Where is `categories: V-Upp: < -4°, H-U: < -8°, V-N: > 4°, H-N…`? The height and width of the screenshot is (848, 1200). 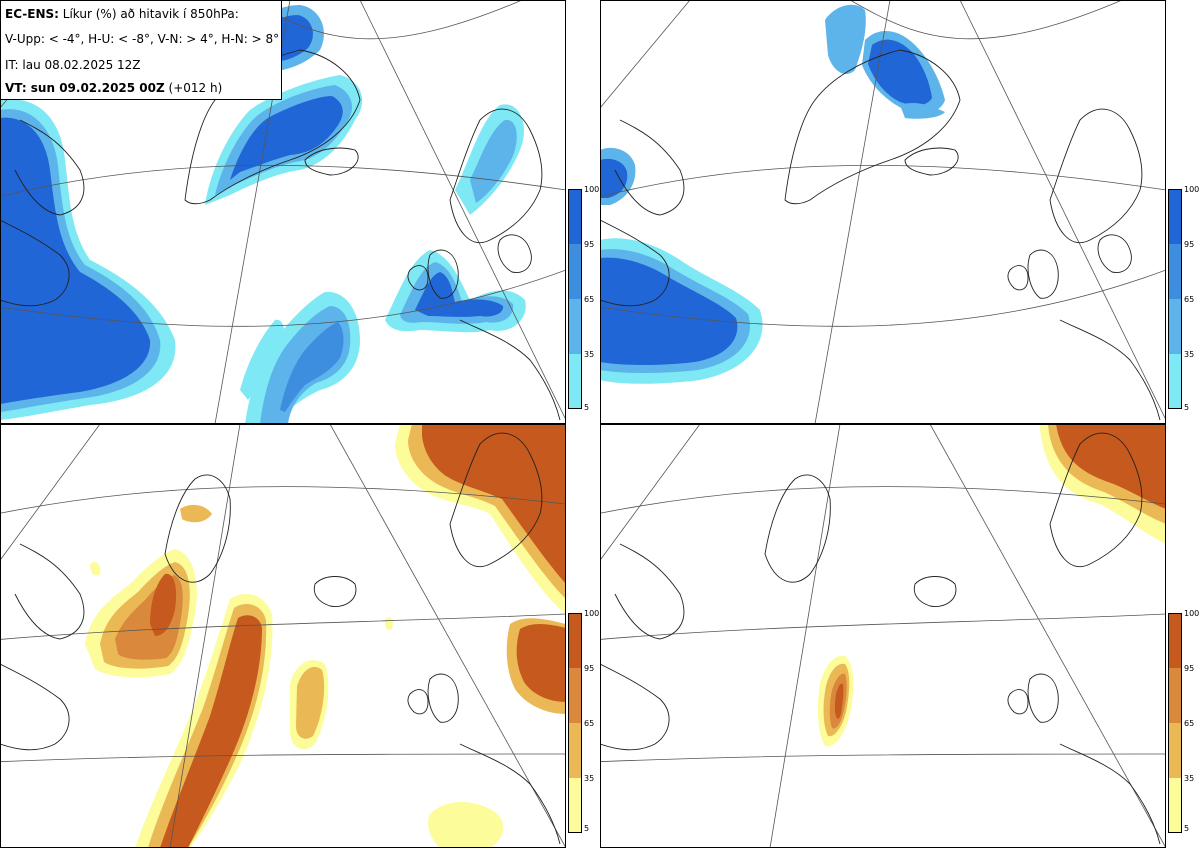
categories: V-Upp: < -4°, H-U: < -8°, V-N: > 4°, H-N… is located at coordinates (142, 39).